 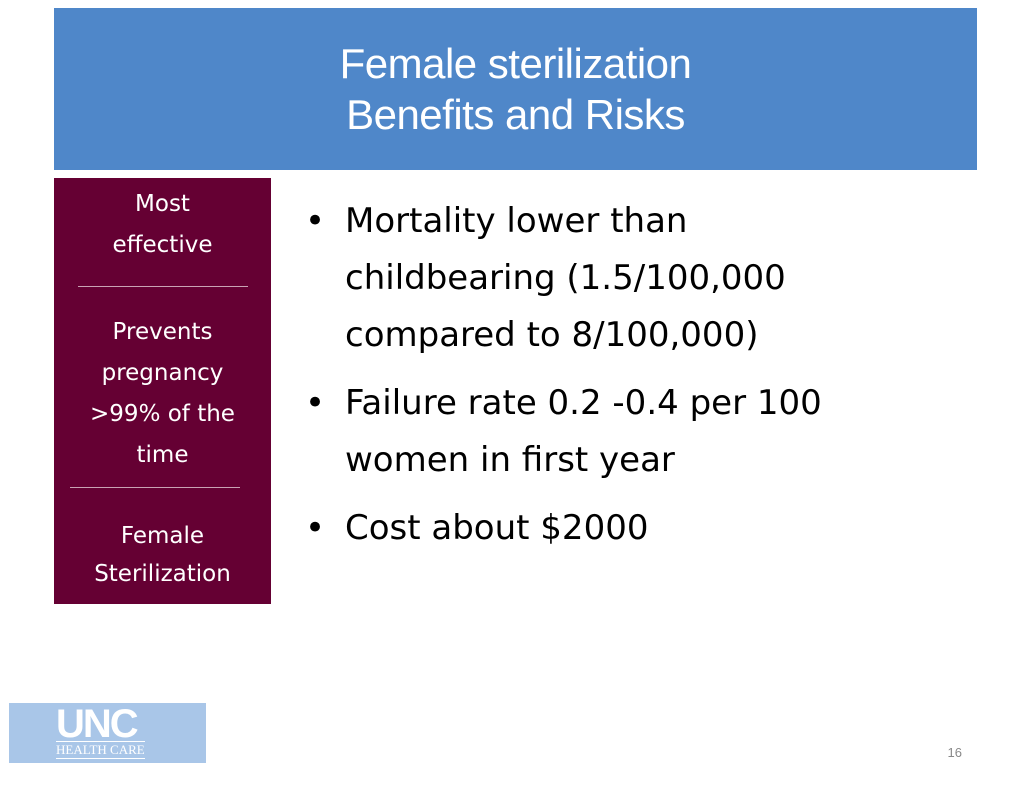 I want to click on bullet-line: childbearing (1.5/100,000, so click(x=565, y=278).